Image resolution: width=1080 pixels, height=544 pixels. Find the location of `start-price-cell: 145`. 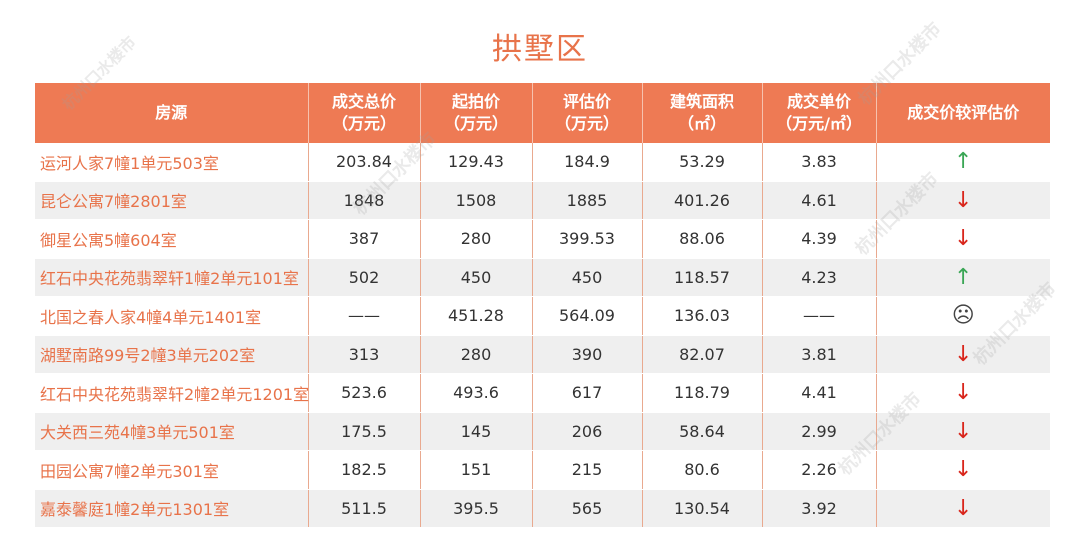

start-price-cell: 145 is located at coordinates (475, 431).